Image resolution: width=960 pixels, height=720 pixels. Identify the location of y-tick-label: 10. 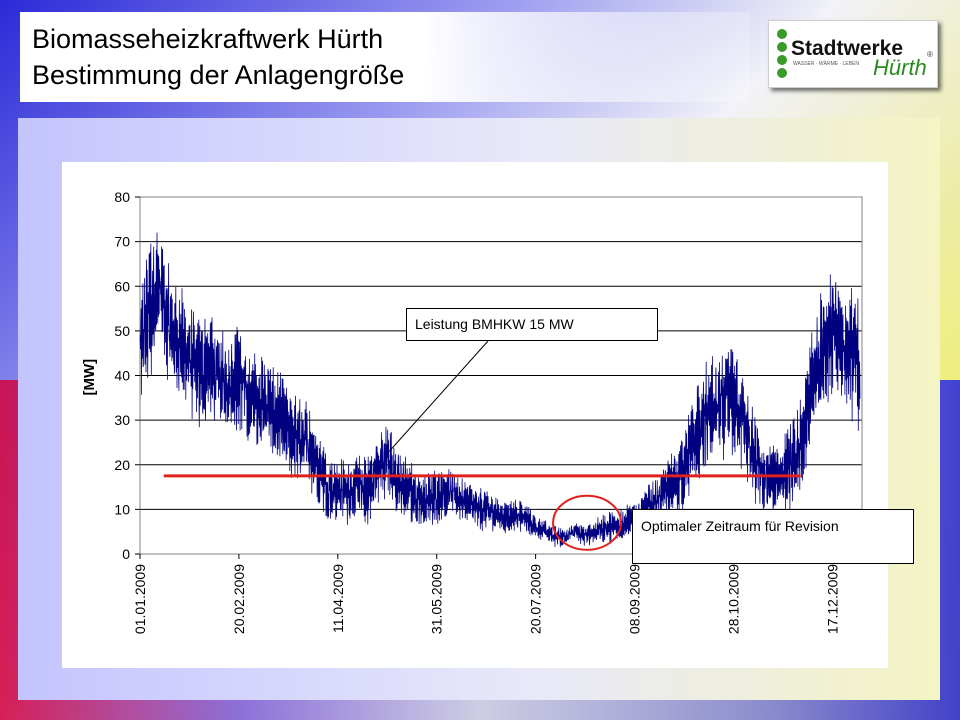
(122, 509).